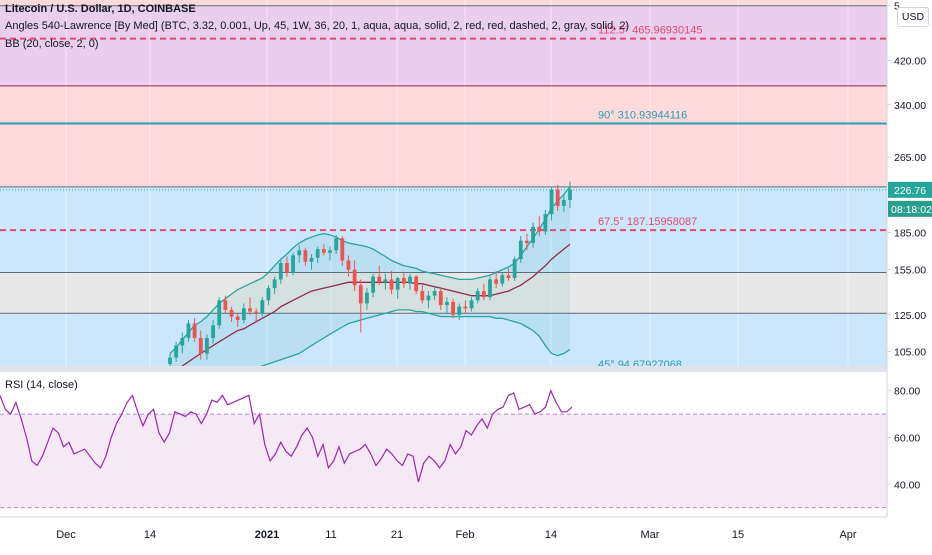 Image resolution: width=932 pixels, height=555 pixels. What do you see at coordinates (100, 9) in the screenshot?
I see `symbol-title: Litecoin / U.S. Dollar, 1D, COINBASE` at bounding box center [100, 9].